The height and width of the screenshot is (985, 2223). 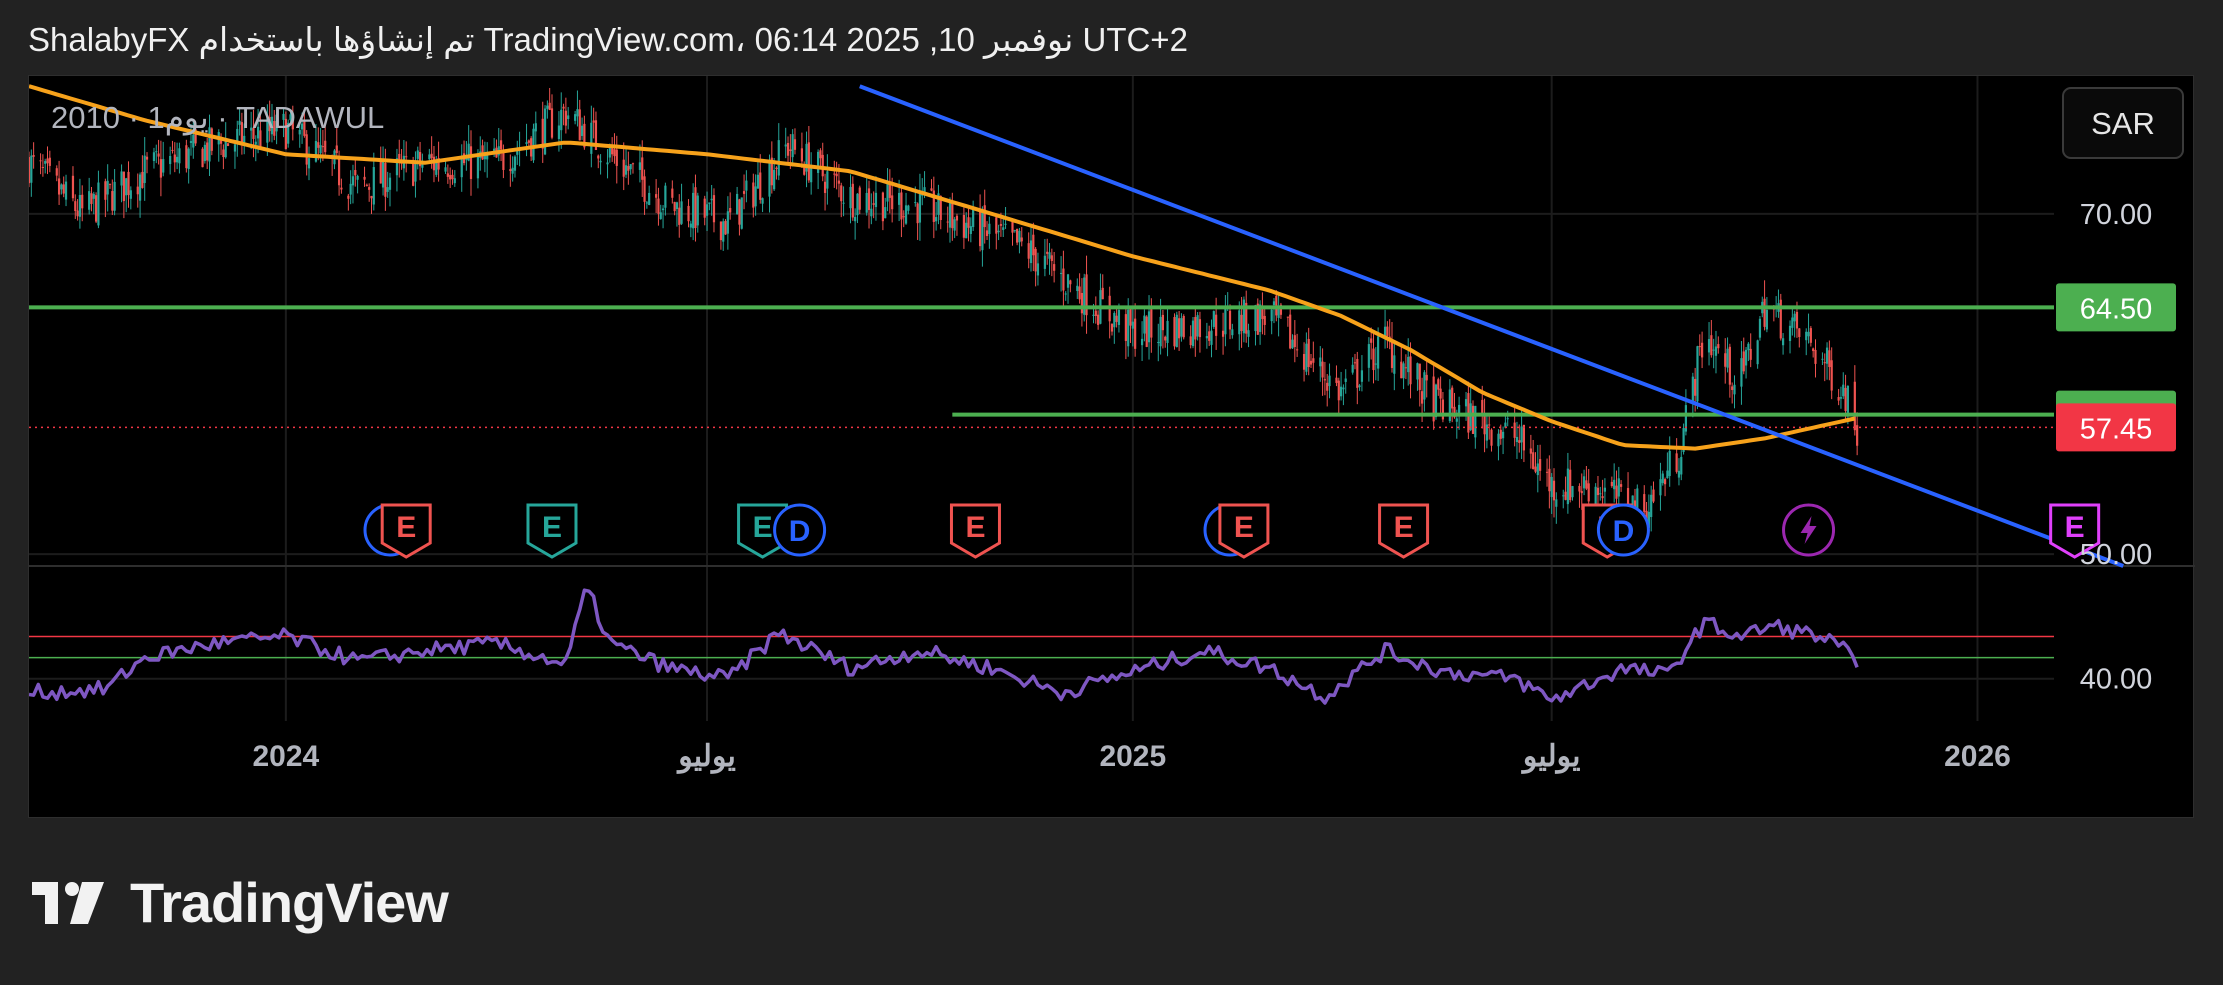 What do you see at coordinates (2116, 307) in the screenshot?
I see `price-badge: 64.50` at bounding box center [2116, 307].